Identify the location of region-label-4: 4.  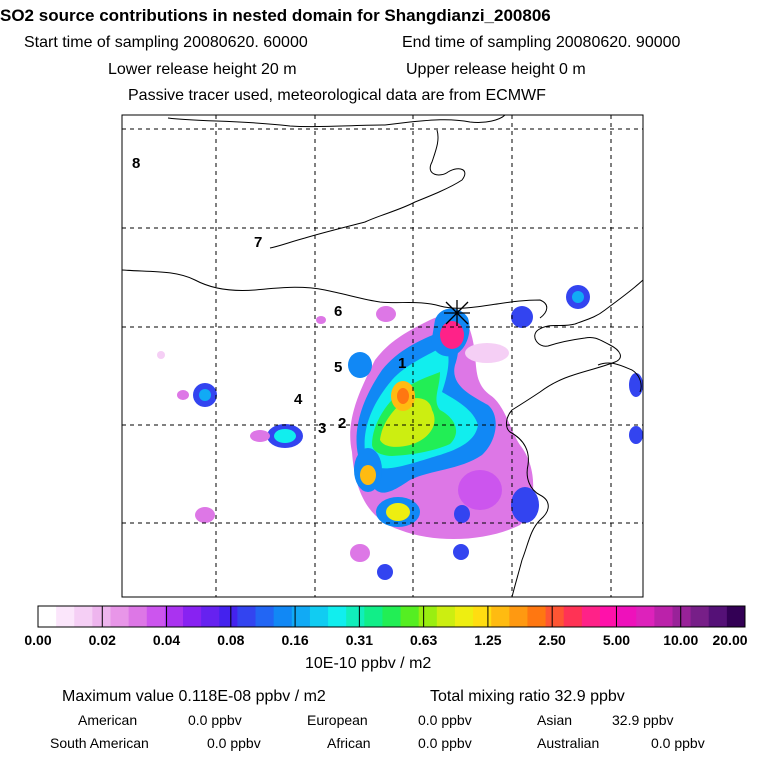
(298, 399).